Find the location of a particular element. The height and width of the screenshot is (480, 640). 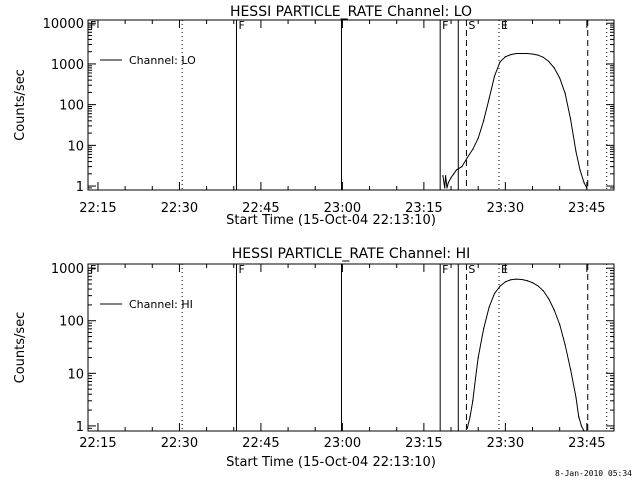

chart-title: HESSI PARTICLE_RATE Channel: HI is located at coordinates (351, 254).